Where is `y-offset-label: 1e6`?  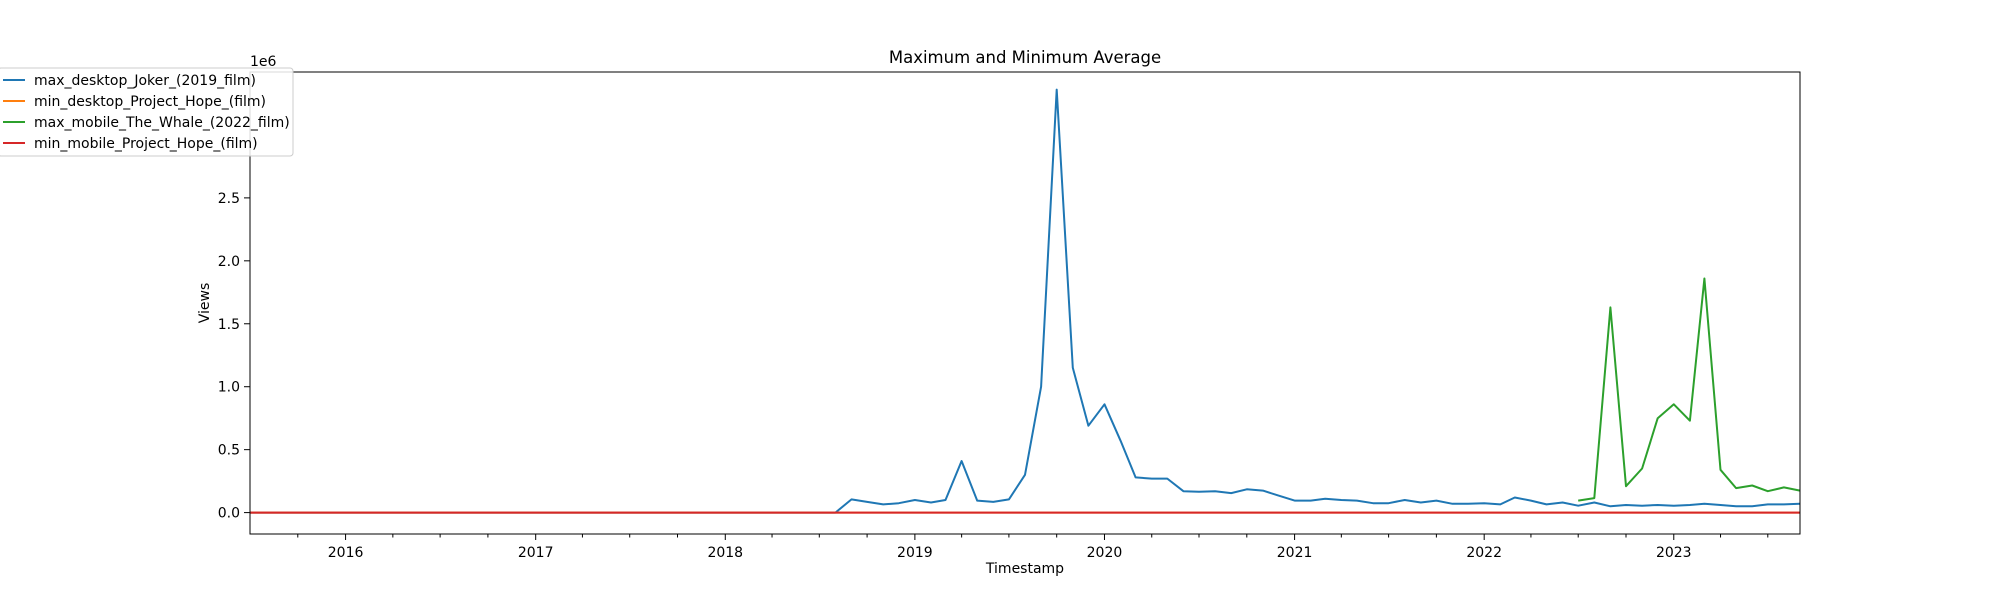
y-offset-label: 1e6 is located at coordinates (263, 62).